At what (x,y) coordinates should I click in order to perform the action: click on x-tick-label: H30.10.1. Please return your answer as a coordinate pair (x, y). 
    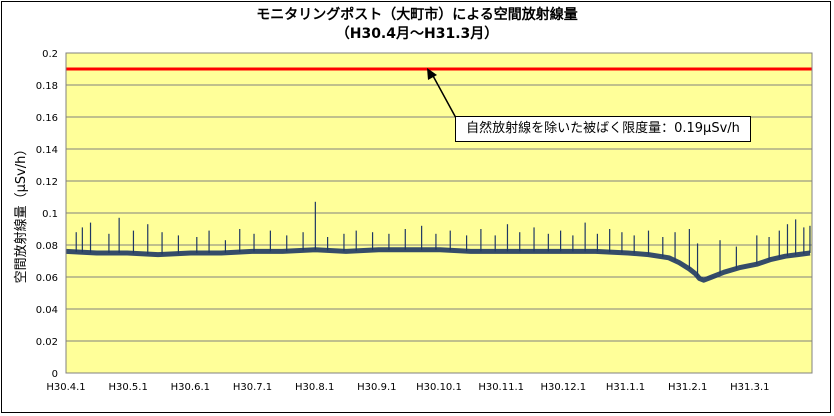
    Looking at the image, I should click on (439, 387).